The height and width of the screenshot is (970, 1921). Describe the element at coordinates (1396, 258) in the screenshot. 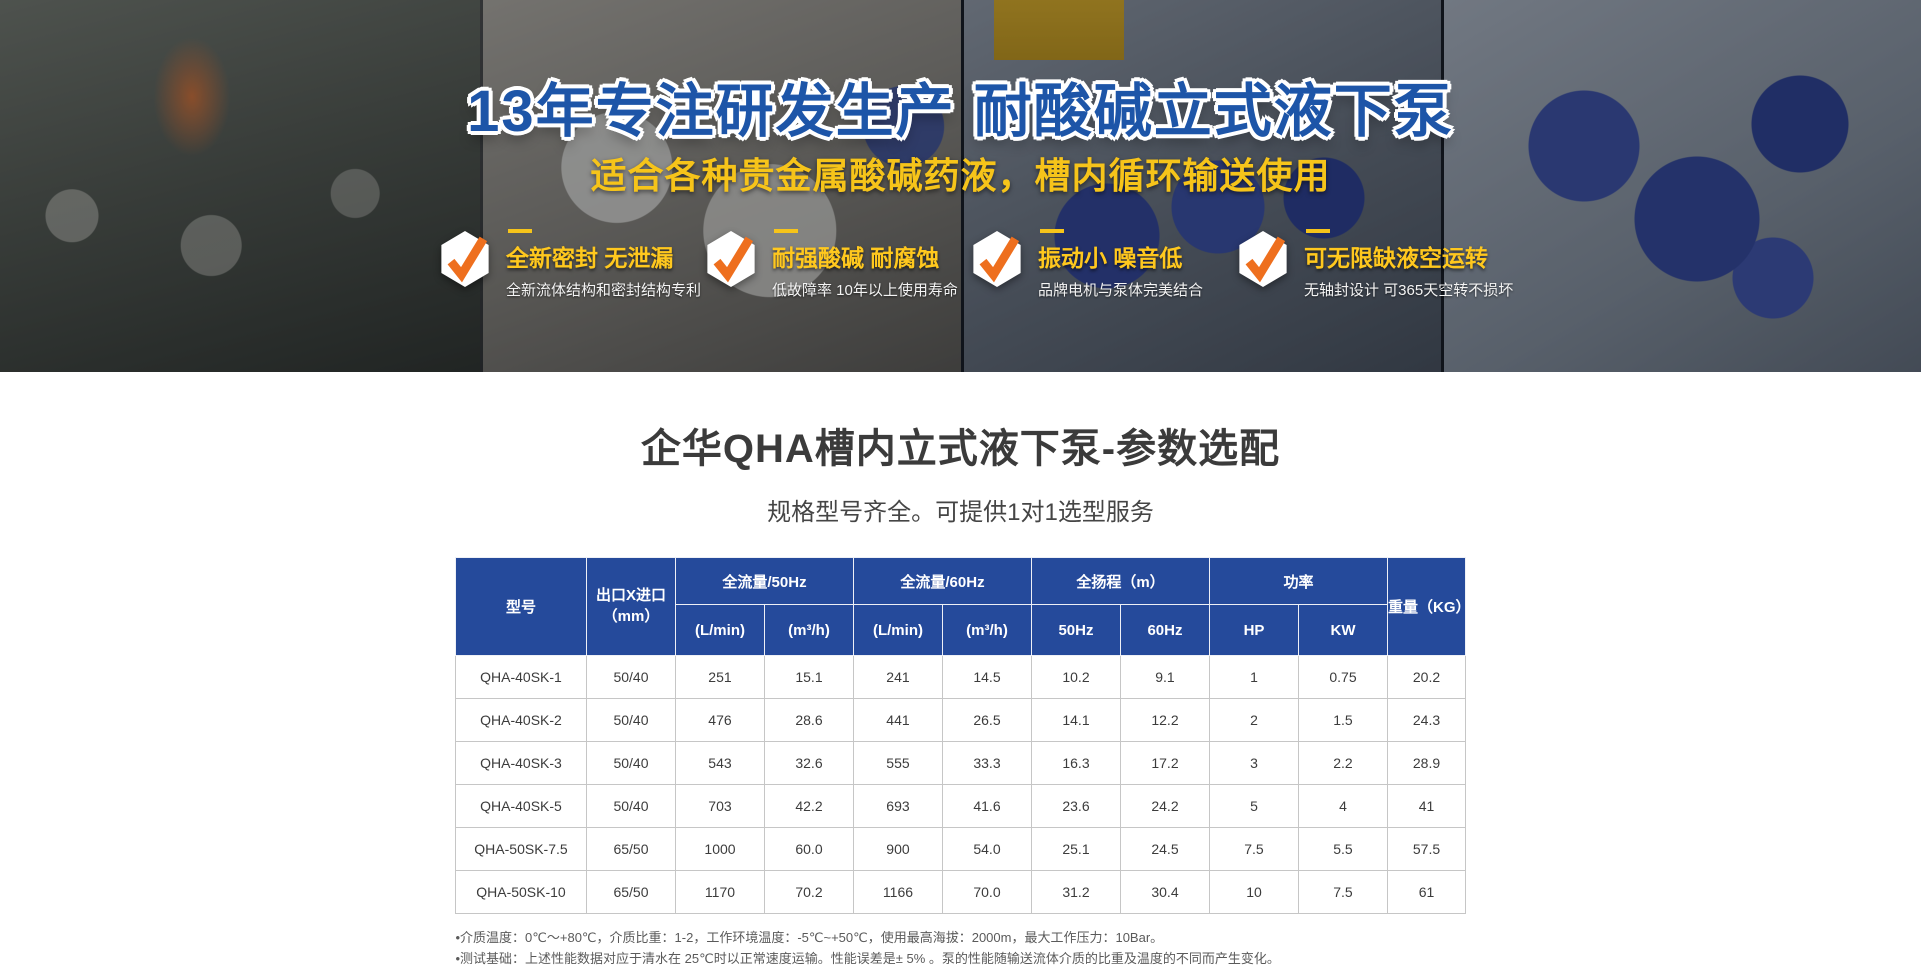

I see `feature-title: 可无限缺液空运转` at that location.